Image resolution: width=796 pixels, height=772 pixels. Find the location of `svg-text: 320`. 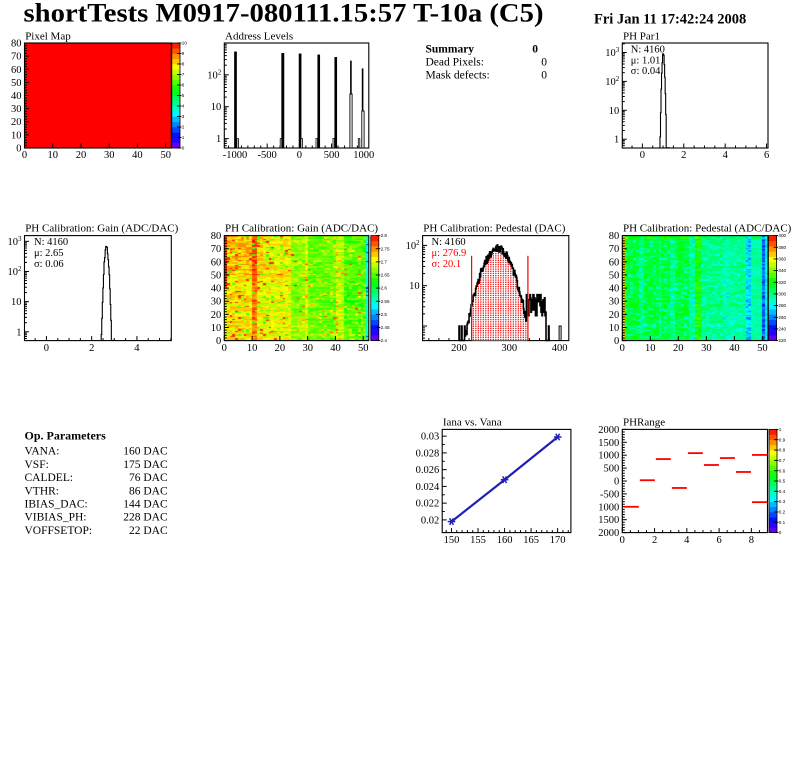

svg-text: 320 is located at coordinates (782, 282).